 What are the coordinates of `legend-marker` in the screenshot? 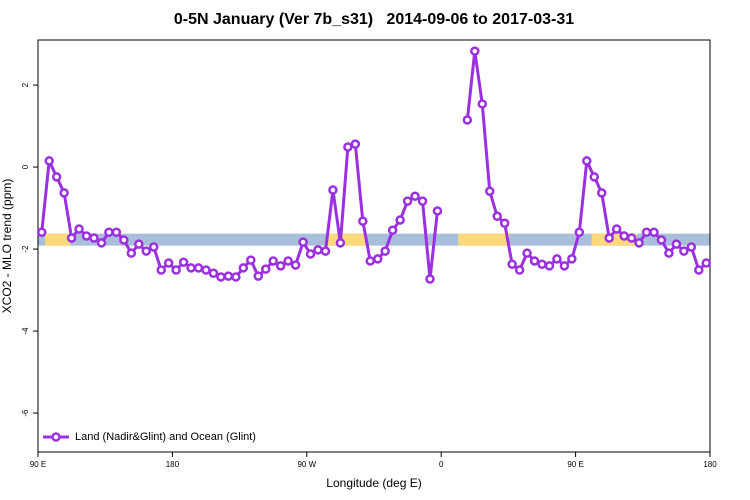 It's located at (56, 437).